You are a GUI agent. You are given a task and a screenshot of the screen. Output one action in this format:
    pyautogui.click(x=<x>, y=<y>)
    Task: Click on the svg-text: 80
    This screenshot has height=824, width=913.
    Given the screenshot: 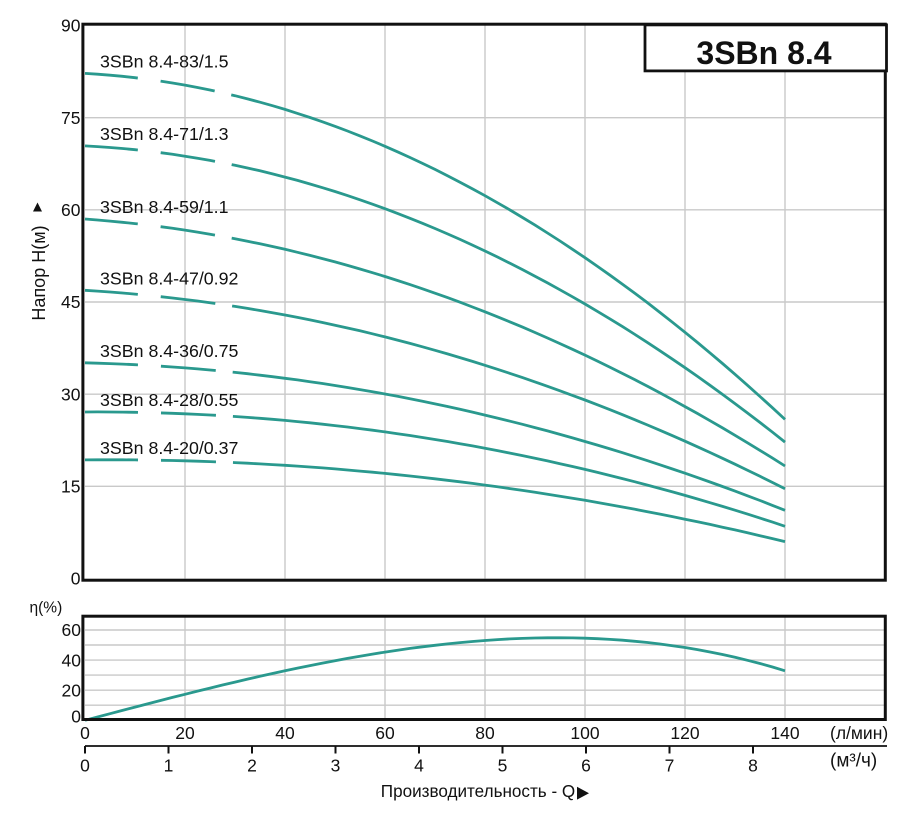 What is the action you would take?
    pyautogui.click(x=485, y=733)
    